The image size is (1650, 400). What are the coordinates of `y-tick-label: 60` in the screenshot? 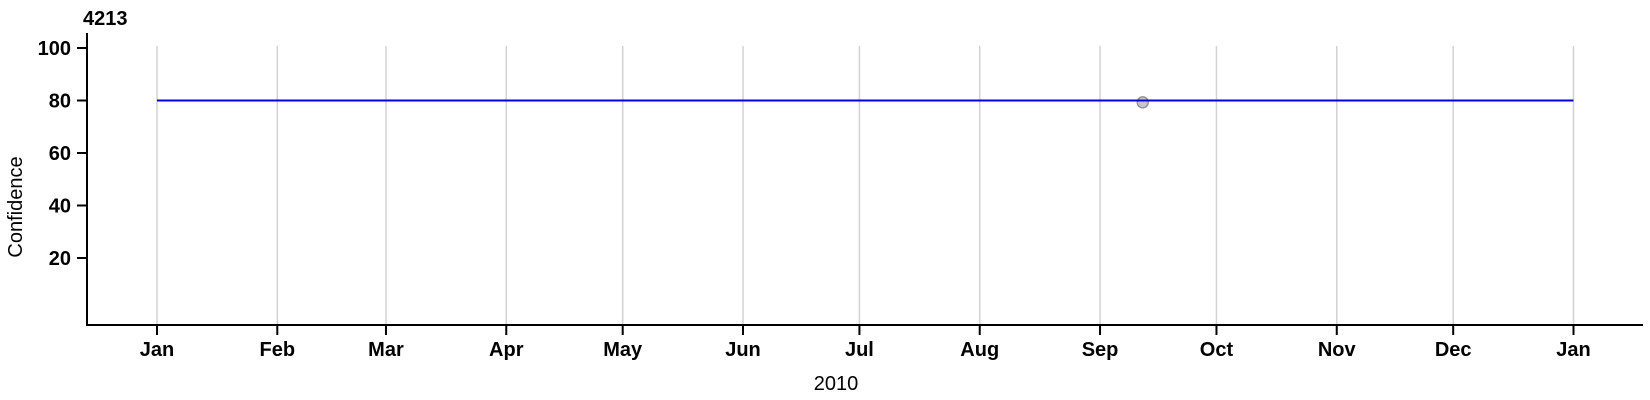 It's located at (60, 154).